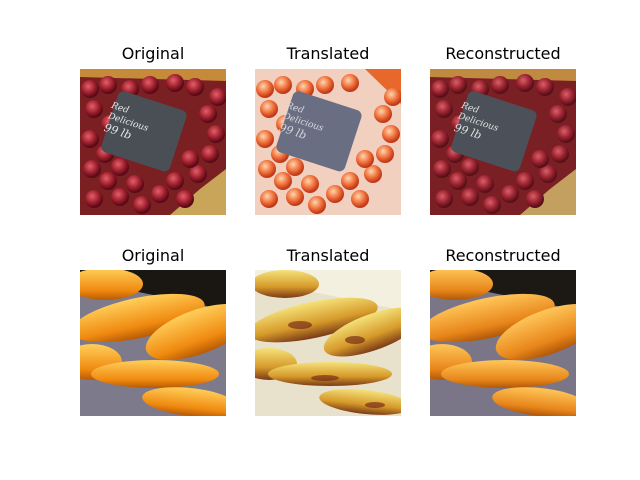 The width and height of the screenshot is (640, 480). I want to click on oranges-original-image, so click(153, 343).